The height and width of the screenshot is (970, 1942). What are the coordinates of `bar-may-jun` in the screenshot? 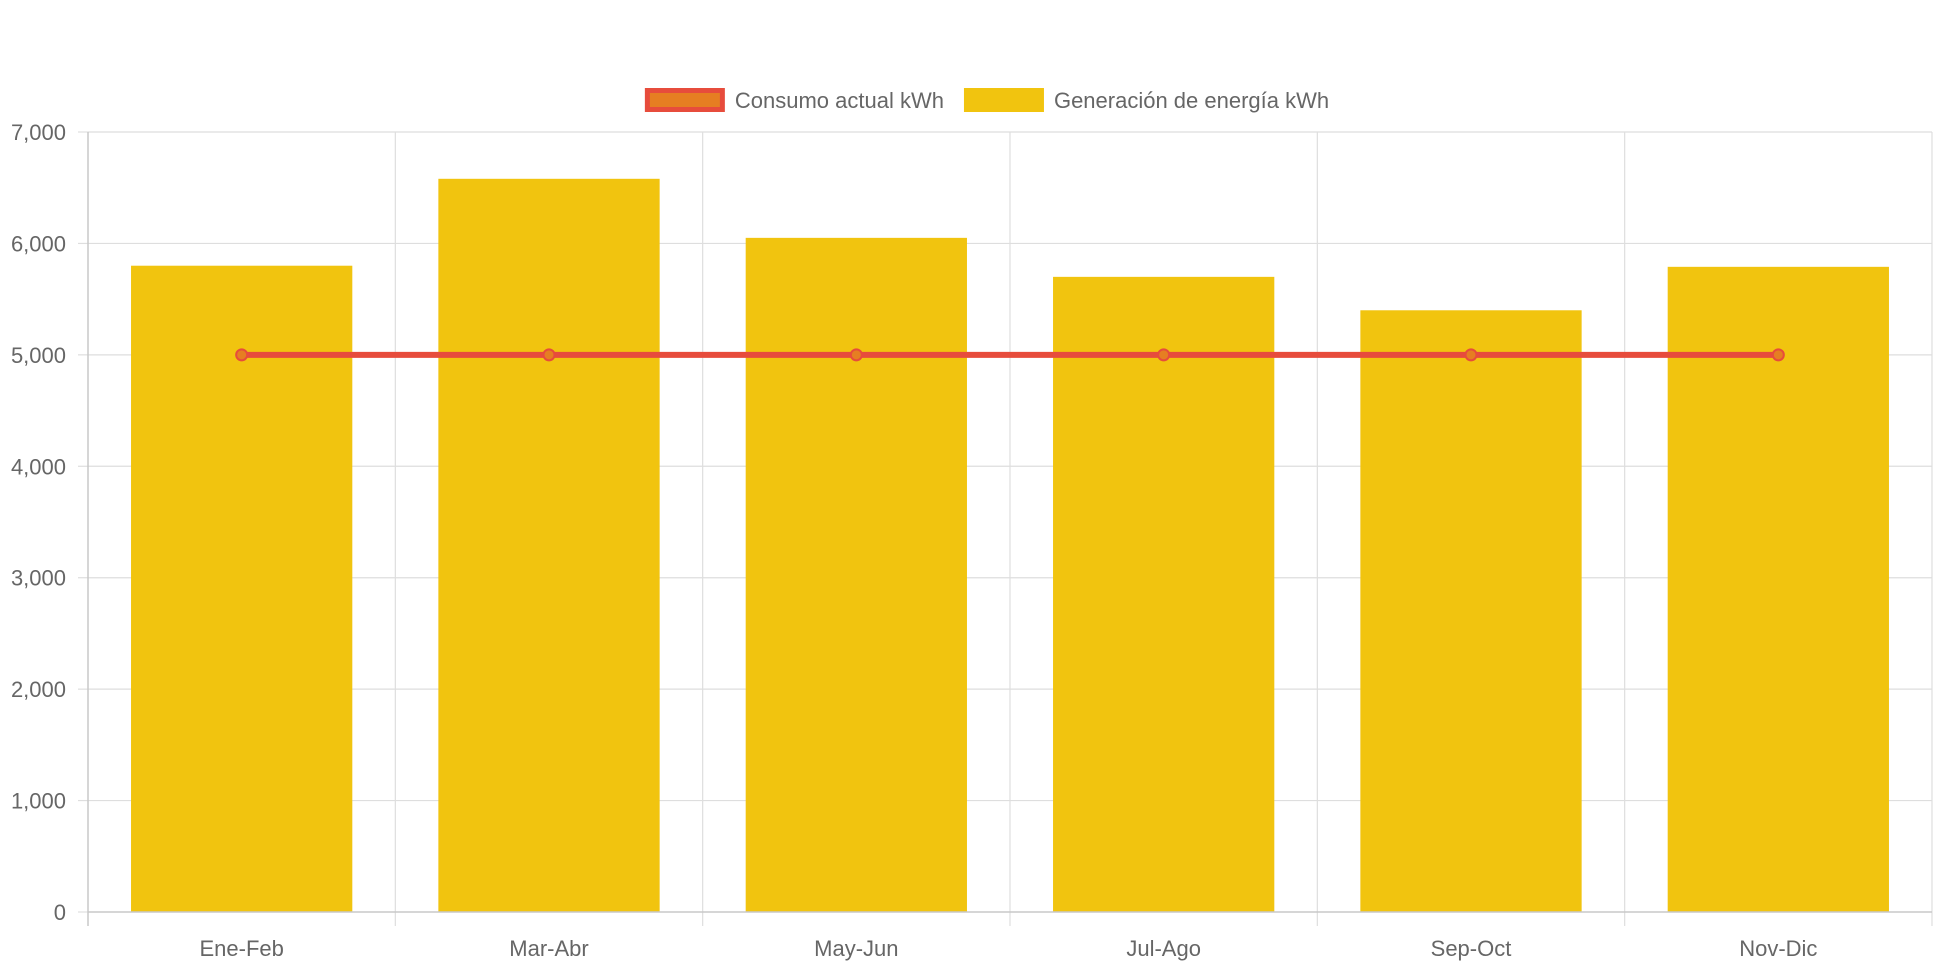 It's located at (856, 574).